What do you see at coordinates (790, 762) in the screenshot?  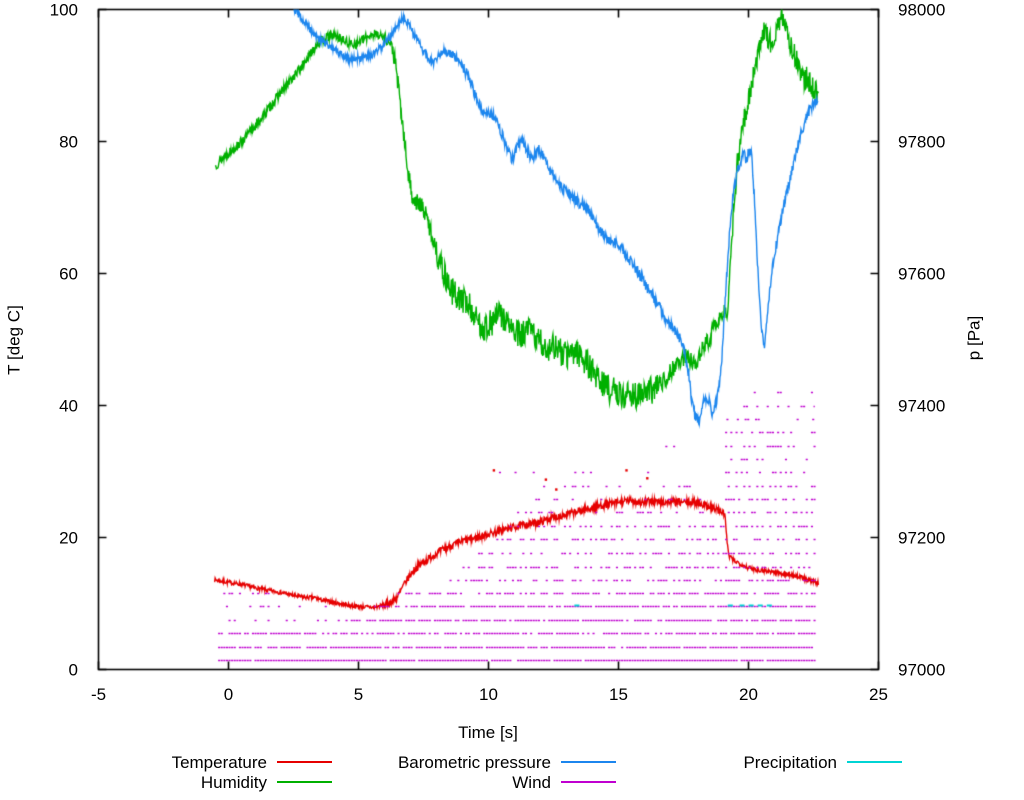 I see `legend-label-precipitation: Precipitation` at bounding box center [790, 762].